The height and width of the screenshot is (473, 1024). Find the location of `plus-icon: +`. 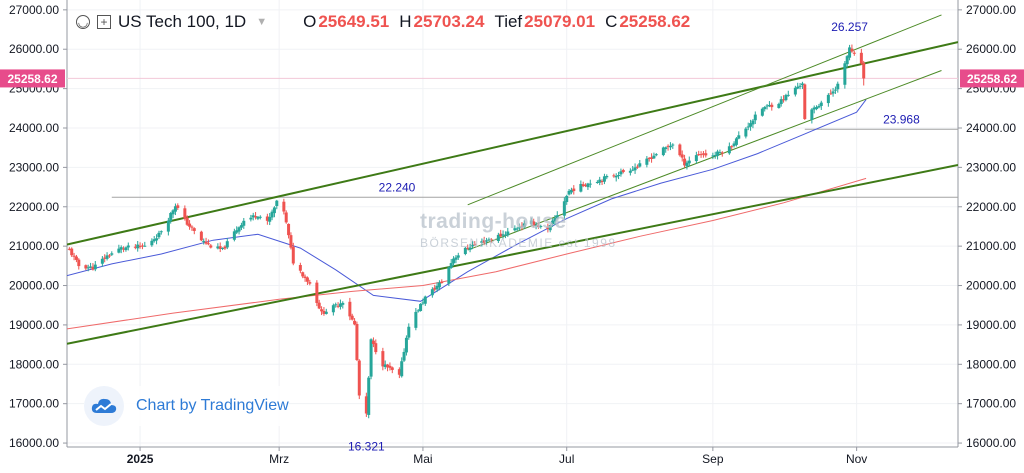

plus-icon: + is located at coordinates (104, 22).